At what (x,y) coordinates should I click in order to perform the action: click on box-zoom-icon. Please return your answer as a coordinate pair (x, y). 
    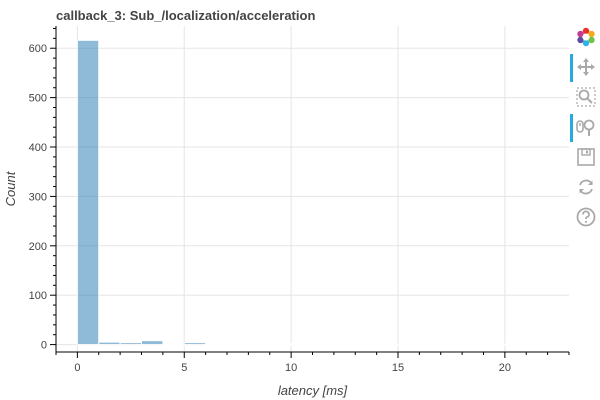
    Looking at the image, I should click on (586, 97).